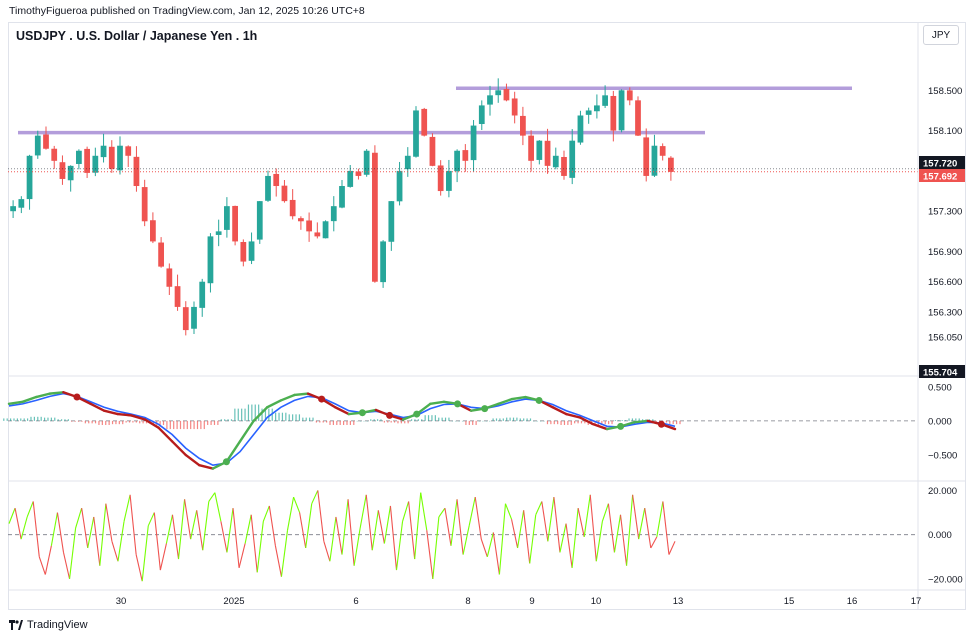 The height and width of the screenshot is (639, 975). What do you see at coordinates (945, 131) in the screenshot?
I see `price-tick-label: 158.100` at bounding box center [945, 131].